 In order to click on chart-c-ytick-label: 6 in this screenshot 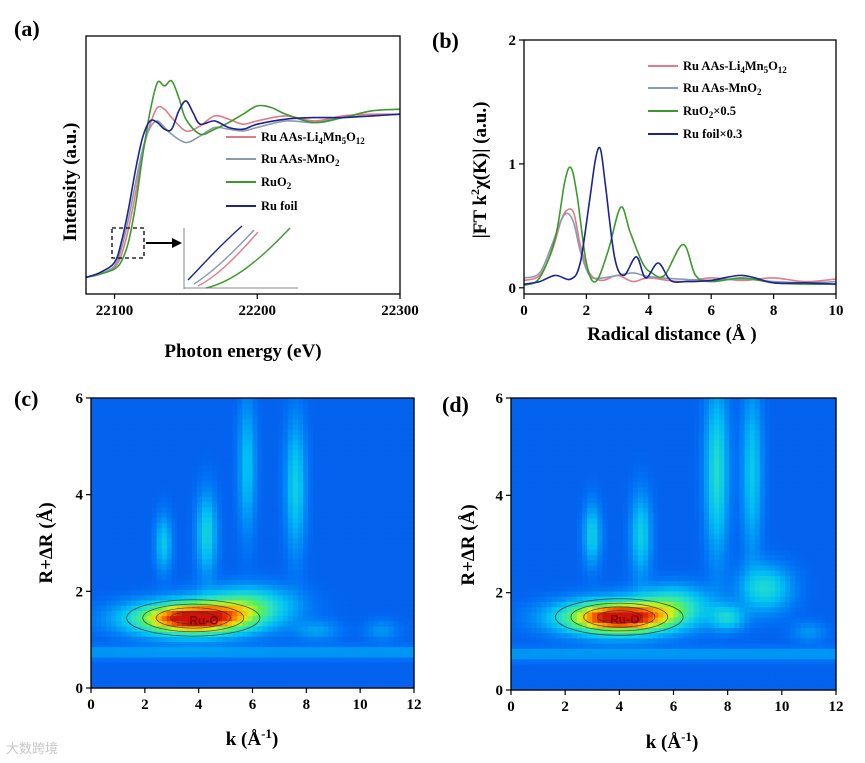, I will do `click(80, 399)`.